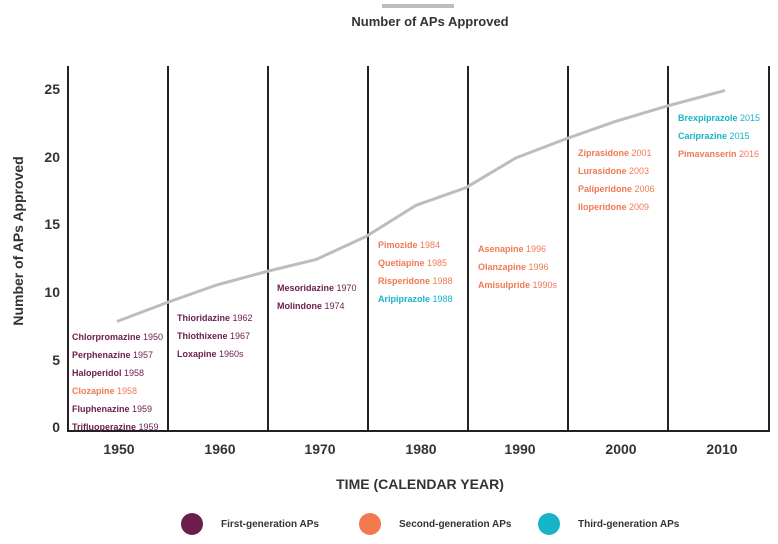  I want to click on drug-annotation: Cariprazine 2015, so click(719, 136).